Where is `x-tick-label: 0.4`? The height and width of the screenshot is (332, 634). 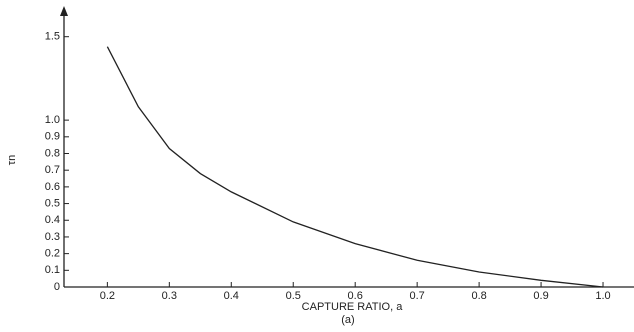
x-tick-label: 0.4 is located at coordinates (231, 296).